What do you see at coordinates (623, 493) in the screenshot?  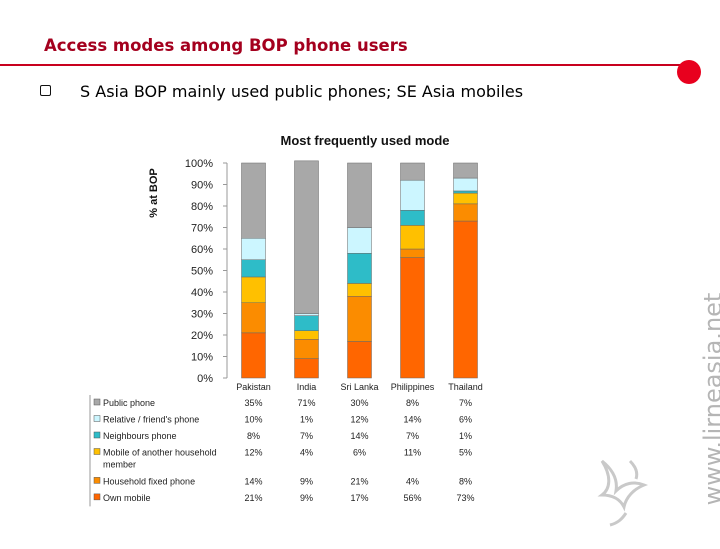 I see `lirneasia-logo` at bounding box center [623, 493].